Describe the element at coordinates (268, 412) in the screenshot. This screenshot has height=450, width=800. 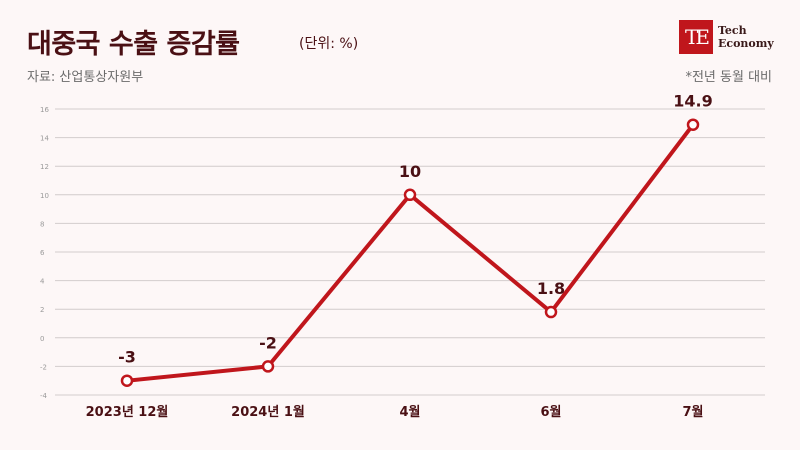
I see `x-tick-label: 2024년 1월` at that location.